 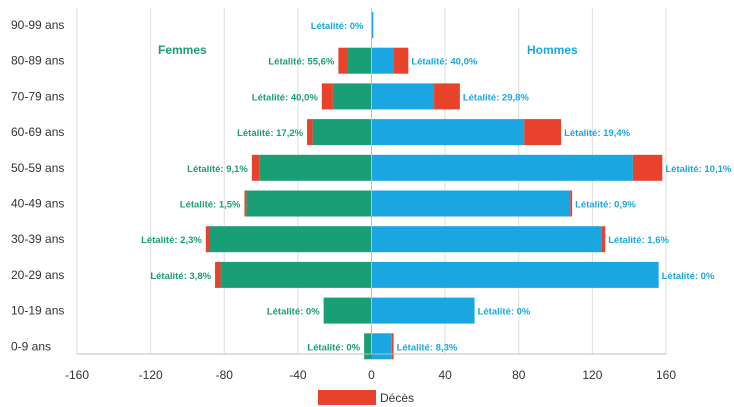 I want to click on category-label: 80-89 ans, so click(x=37, y=61).